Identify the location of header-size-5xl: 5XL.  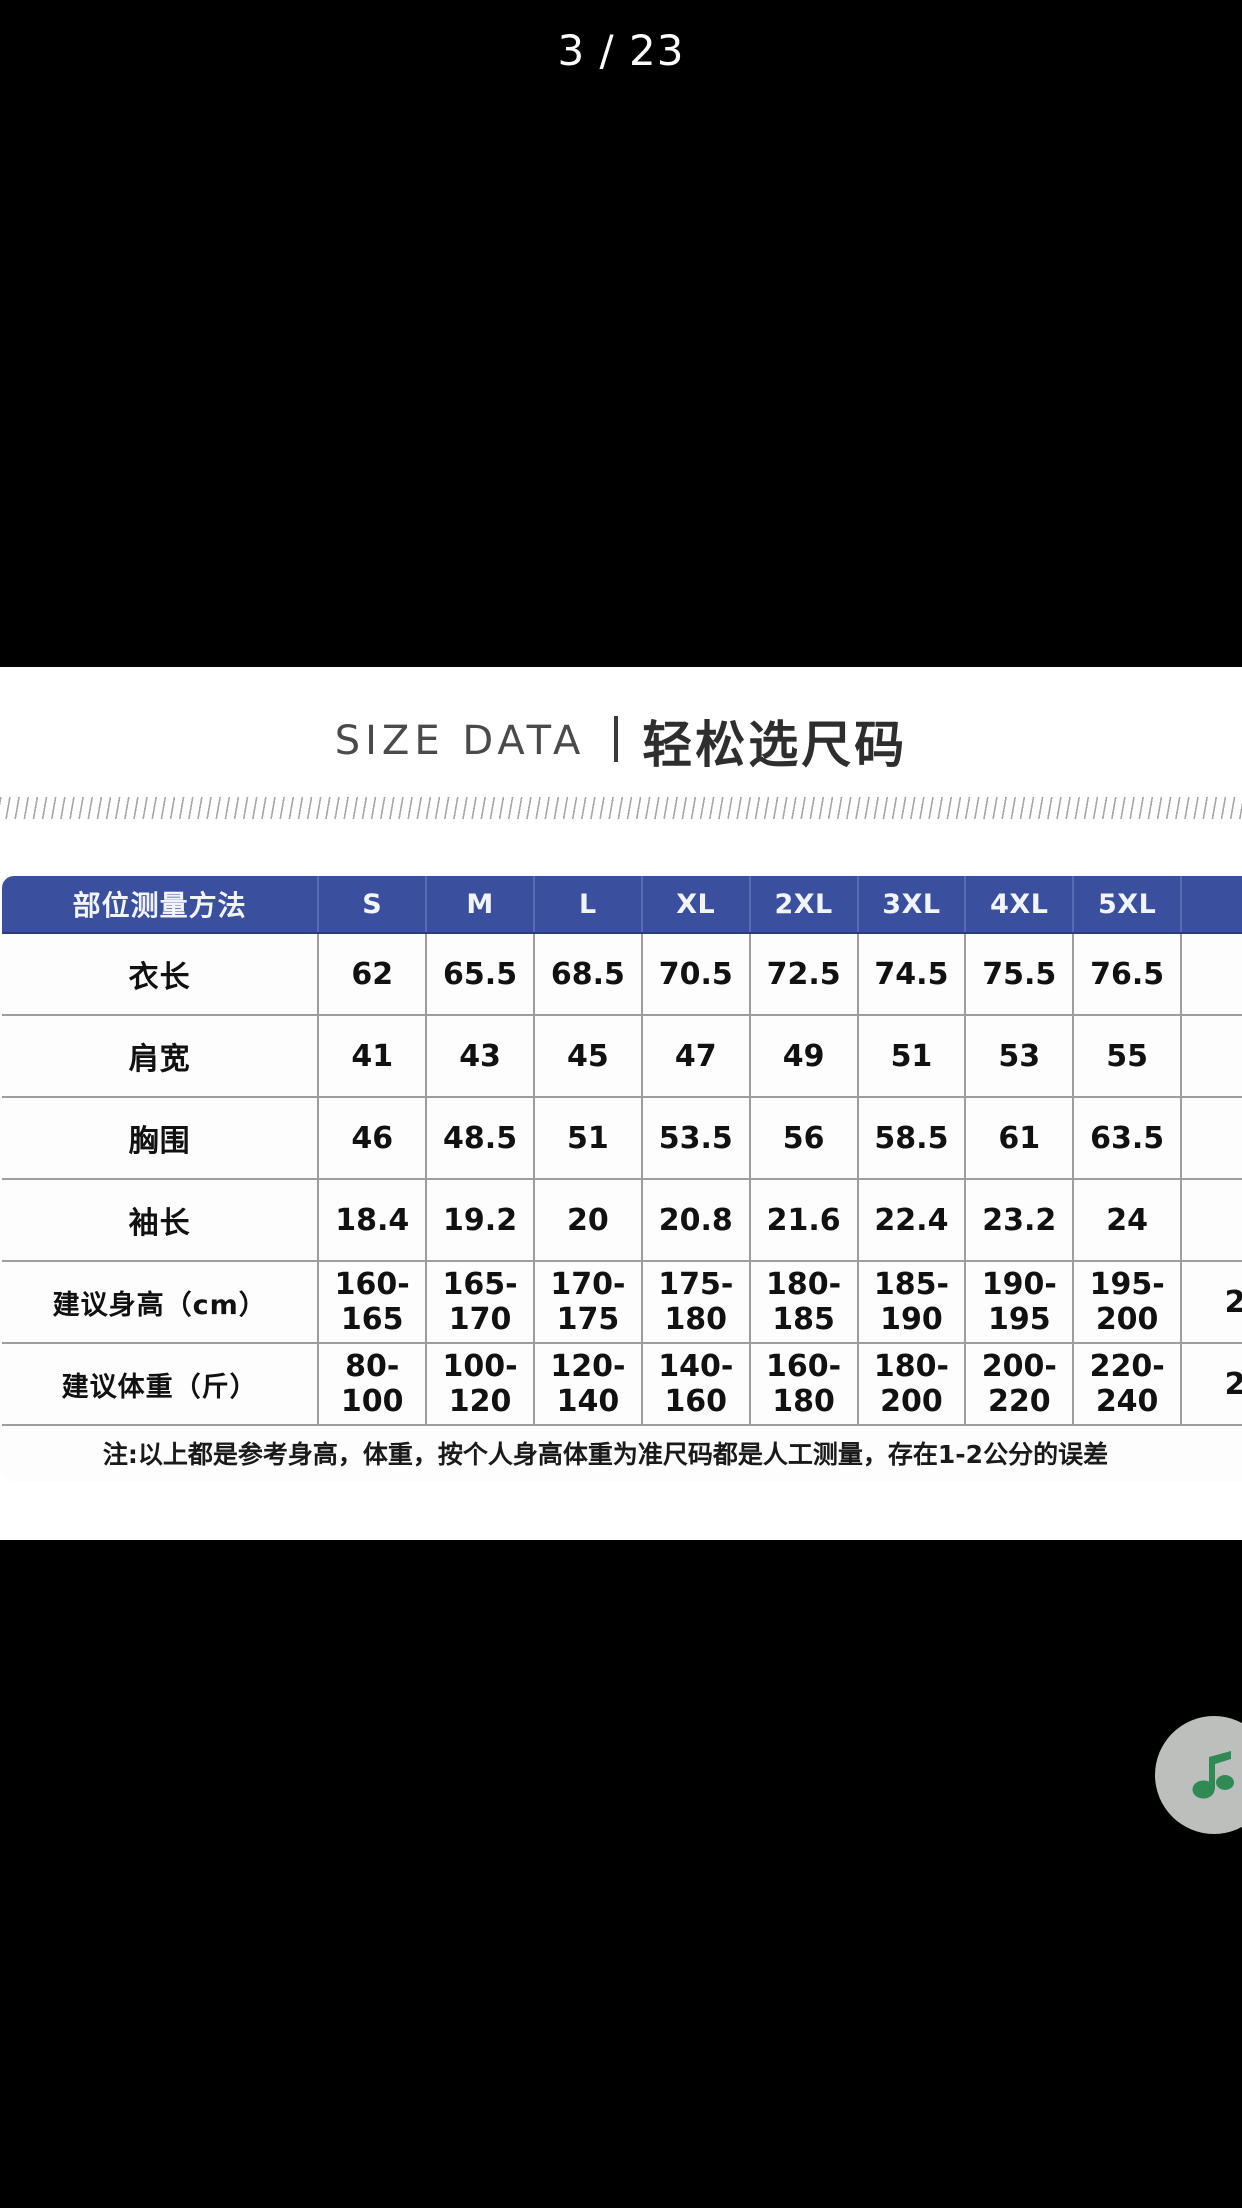
(1128, 905).